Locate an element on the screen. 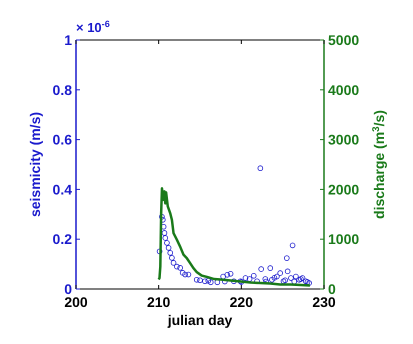 The height and width of the screenshot is (344, 413). y2-tick-label: 0 is located at coordinates (332, 289).